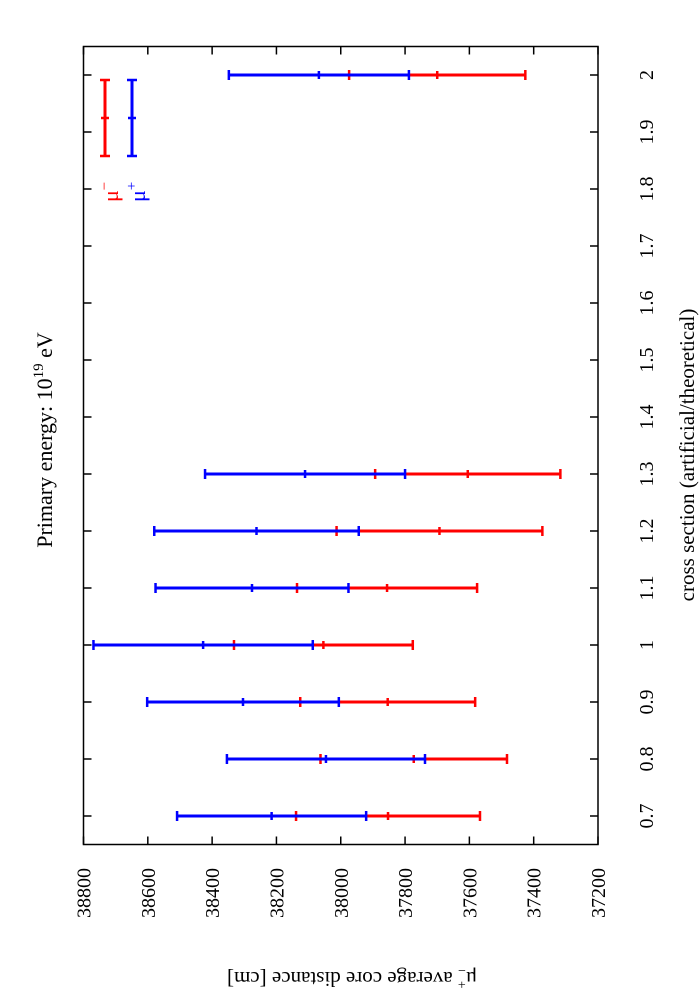 This screenshot has width=700, height=1000. What do you see at coordinates (647, 474) in the screenshot?
I see `category-tick-label: 1.3` at bounding box center [647, 474].